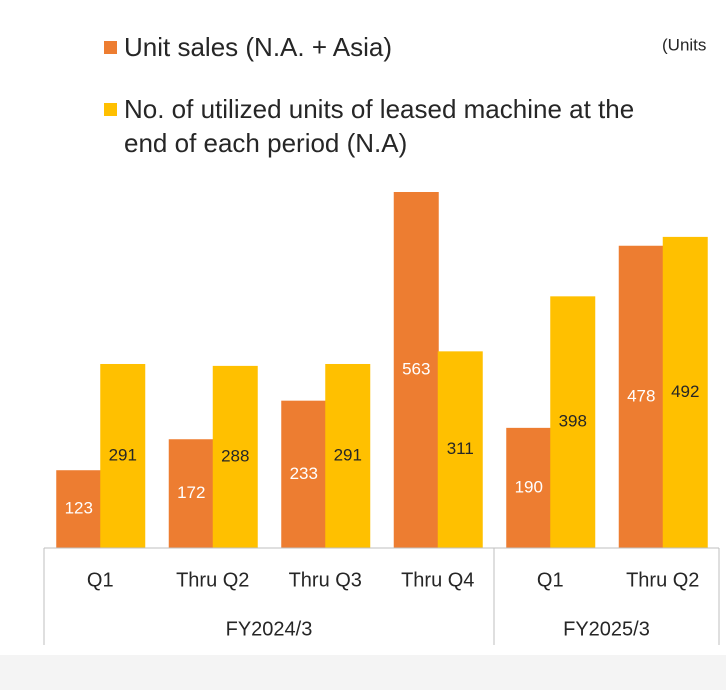  I want to click on value-label: 172, so click(191, 492).